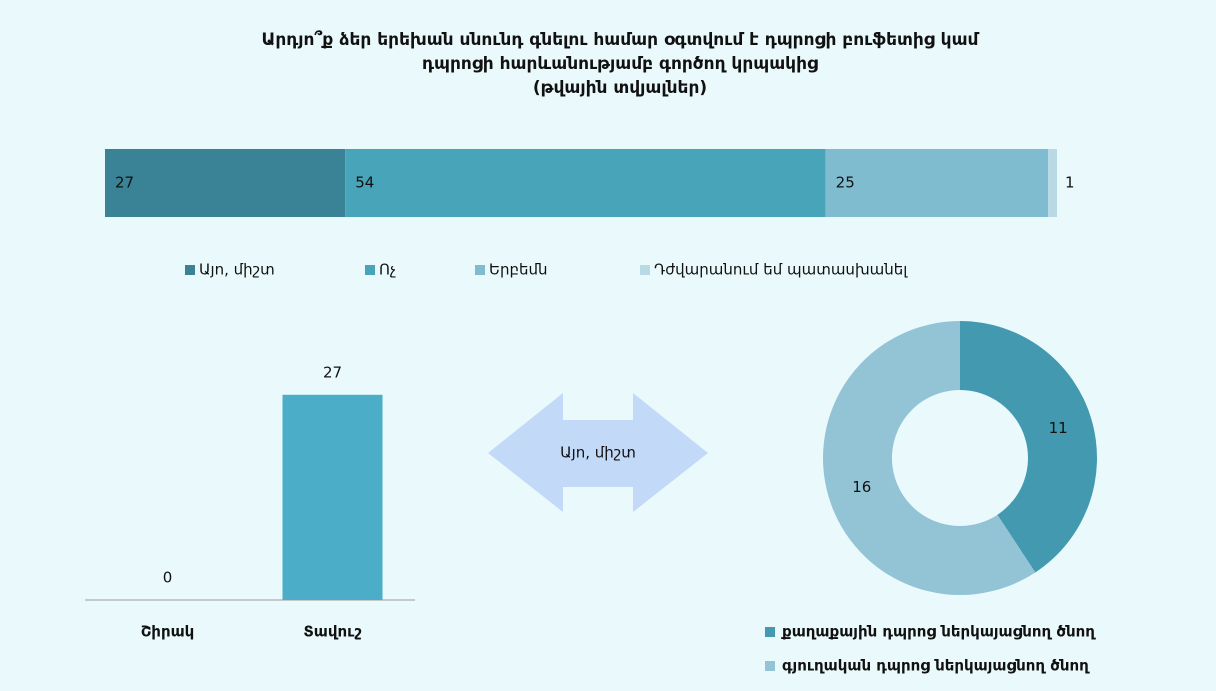  Describe the element at coordinates (168, 632) in the screenshot. I see `x-tick-label: Շիրակ` at that location.